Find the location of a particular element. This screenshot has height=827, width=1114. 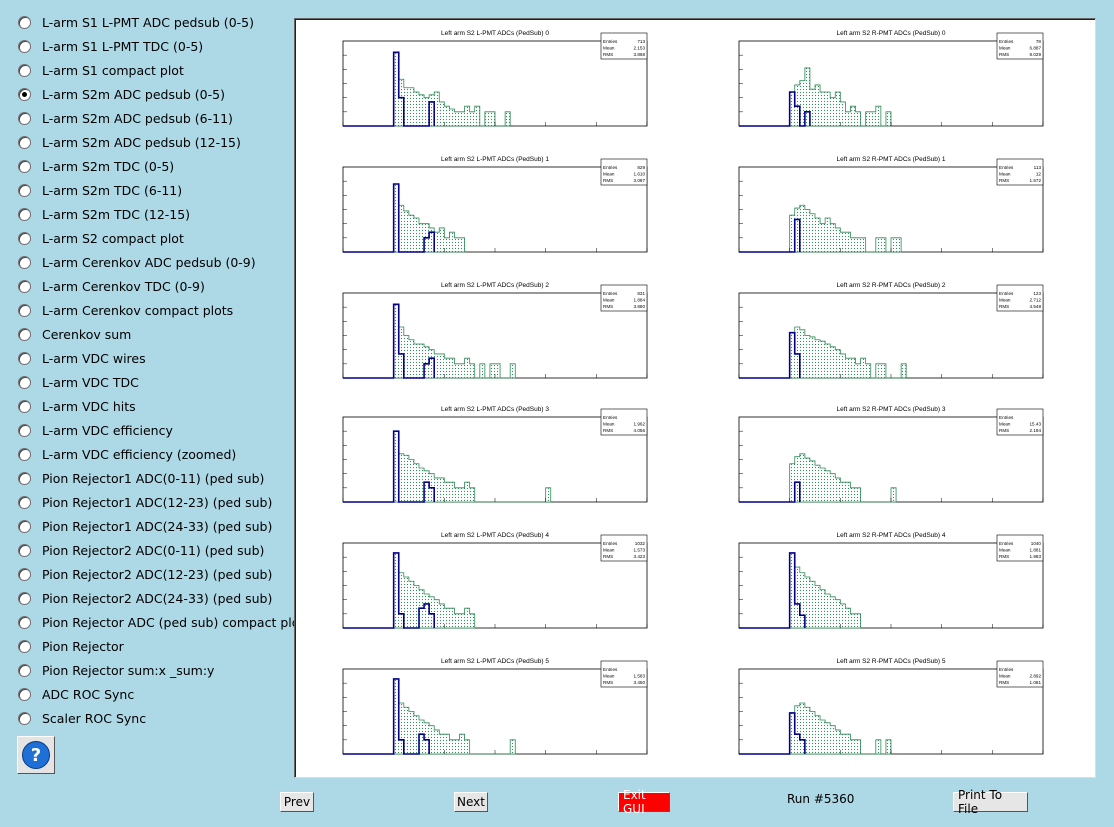

help-button: ? is located at coordinates (36, 755).